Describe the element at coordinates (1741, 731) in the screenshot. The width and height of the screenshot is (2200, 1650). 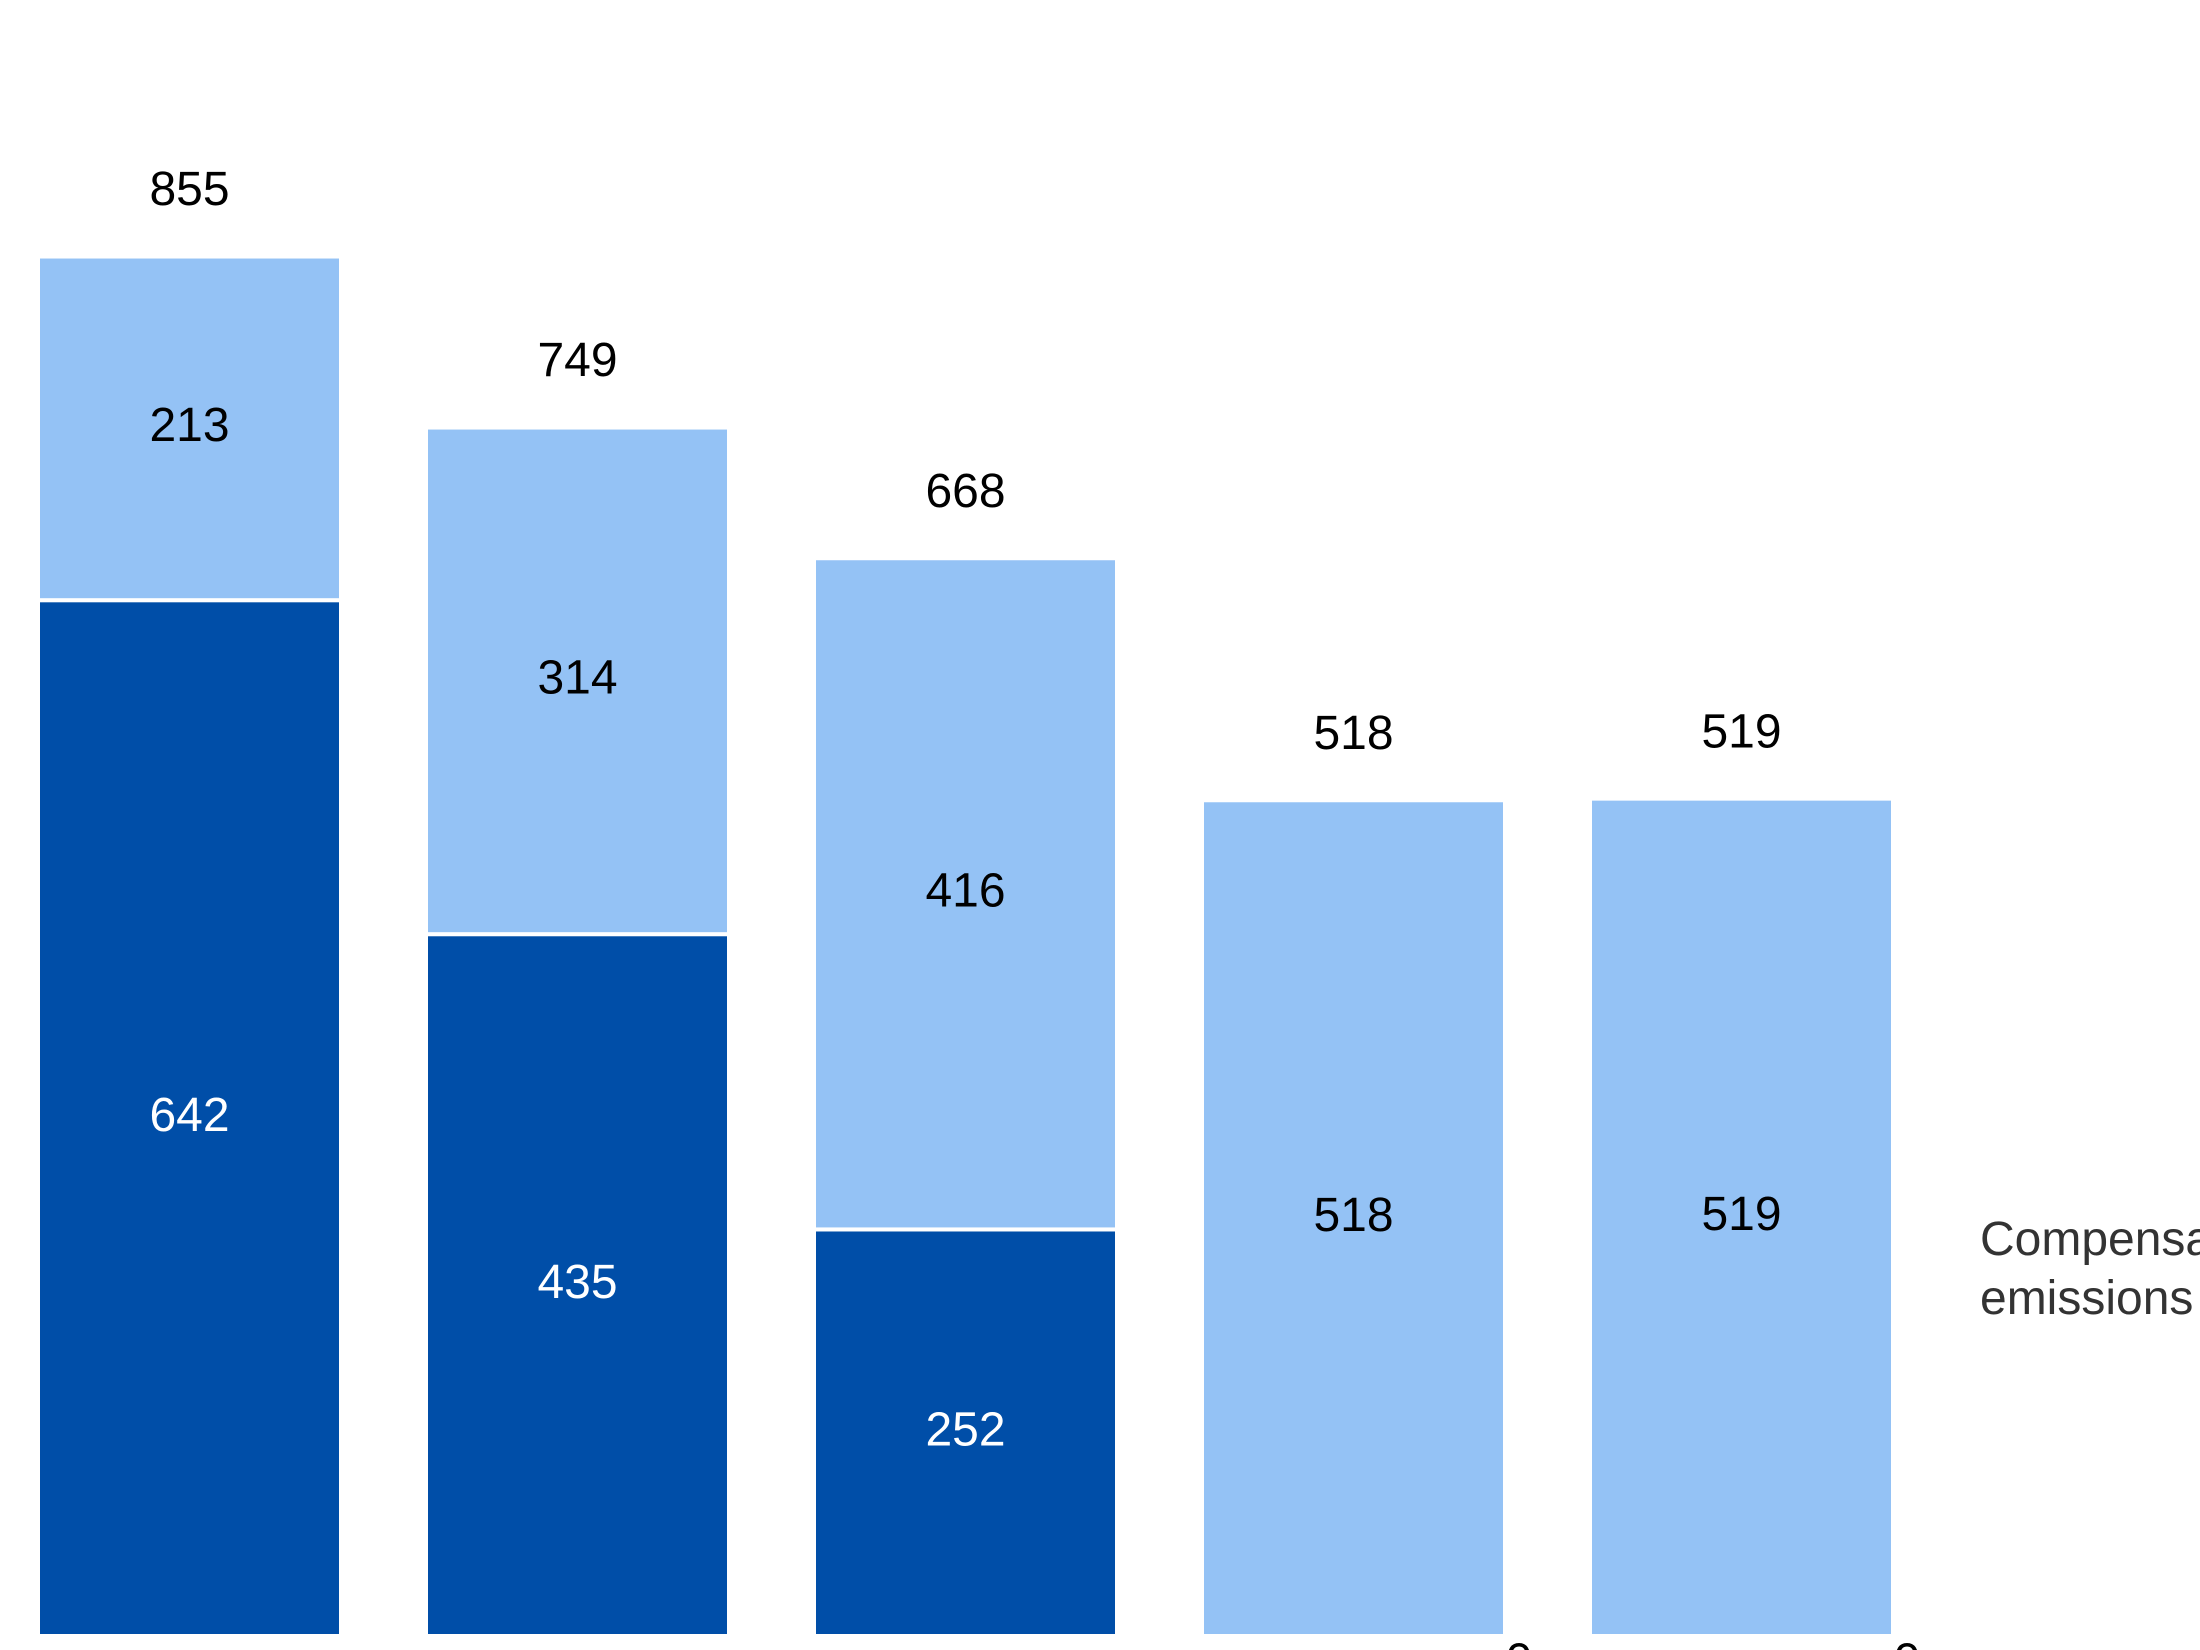
I see `total-label: 519` at that location.